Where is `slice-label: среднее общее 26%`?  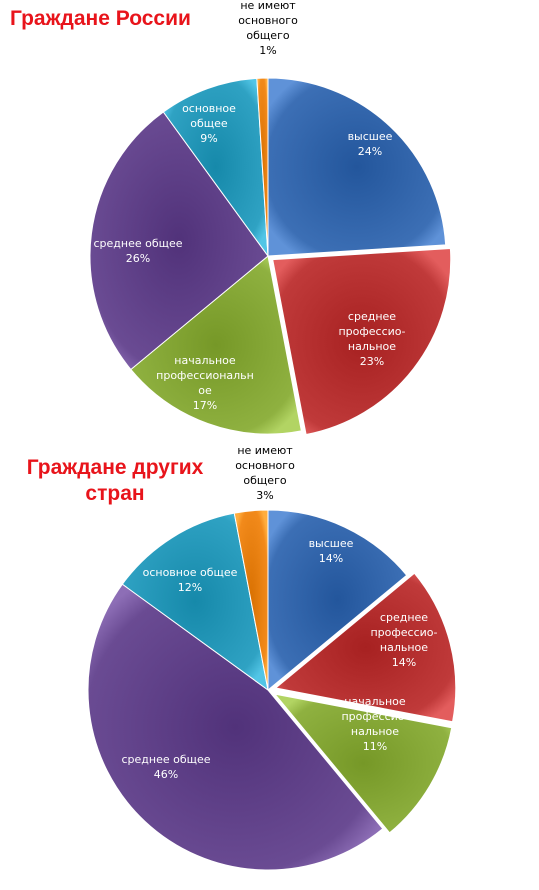 slice-label: среднее общее 26% is located at coordinates (137, 251).